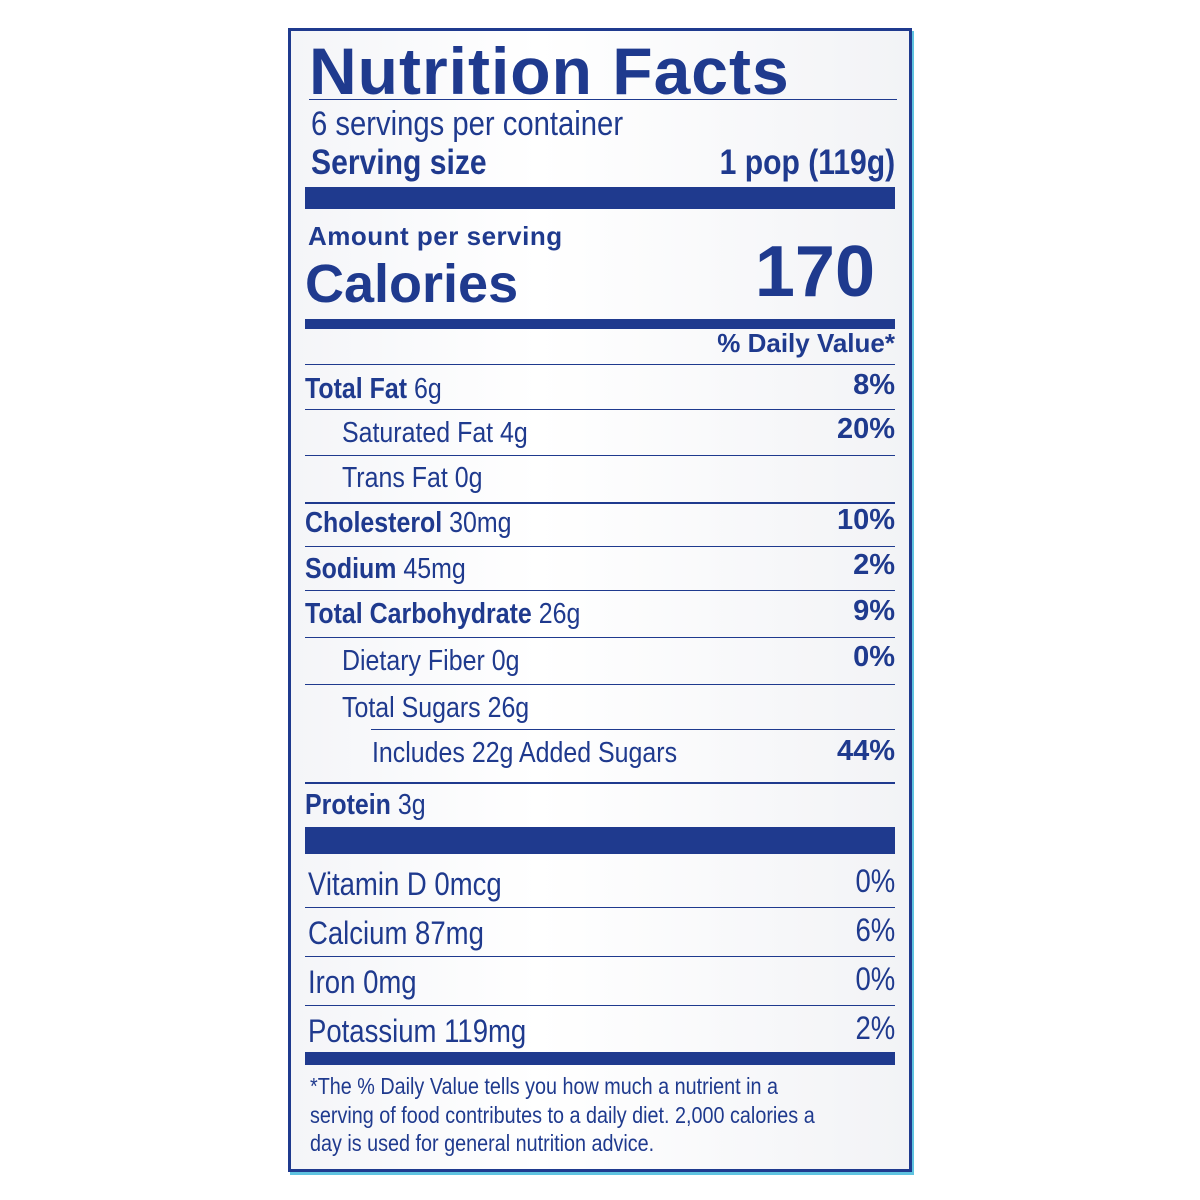  Describe the element at coordinates (806, 343) in the screenshot. I see `daily-value-header: % Daily Value*` at that location.